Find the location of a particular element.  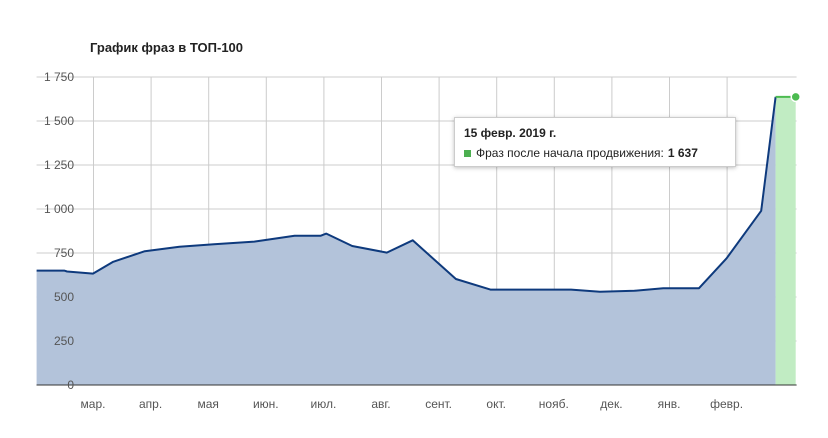

x-tick-label: нояб. is located at coordinates (554, 404).